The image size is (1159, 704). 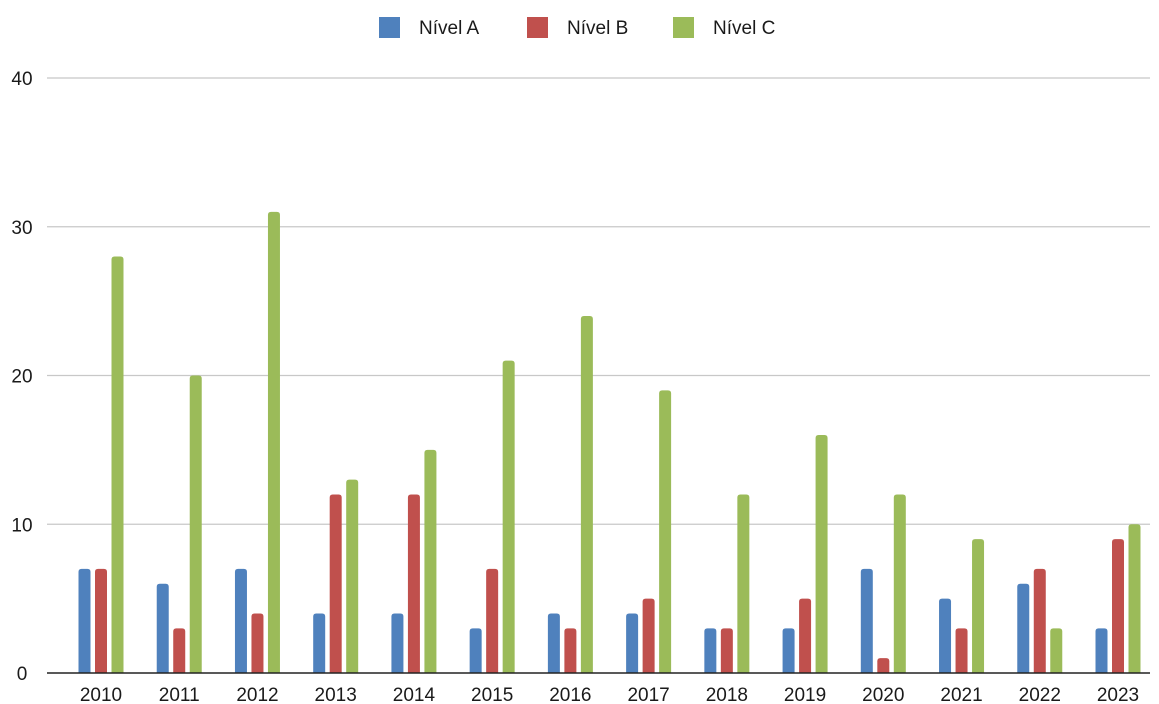 I want to click on bar-nível-b-2019, so click(x=805, y=635).